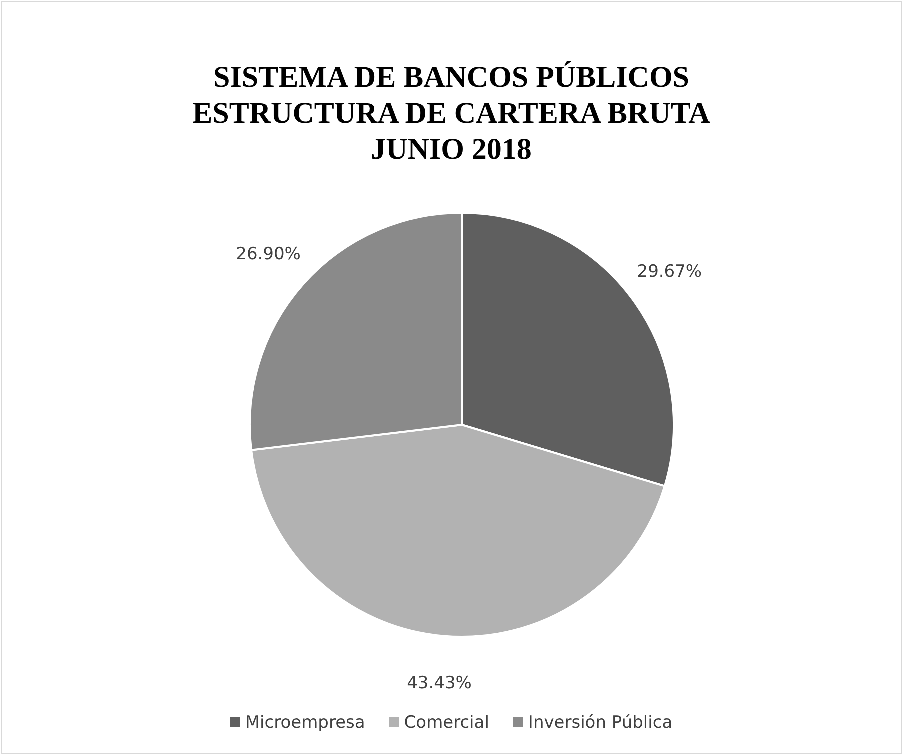 The height and width of the screenshot is (755, 903). Describe the element at coordinates (600, 722) in the screenshot. I see `legend-label: Inversión Pública` at that location.